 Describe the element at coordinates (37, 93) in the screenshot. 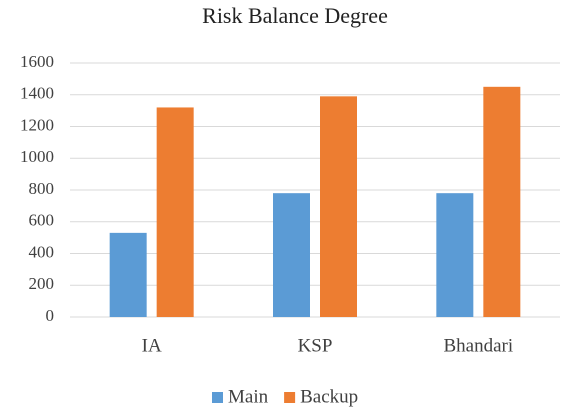

I see `y-tick-label: 1400` at that location.